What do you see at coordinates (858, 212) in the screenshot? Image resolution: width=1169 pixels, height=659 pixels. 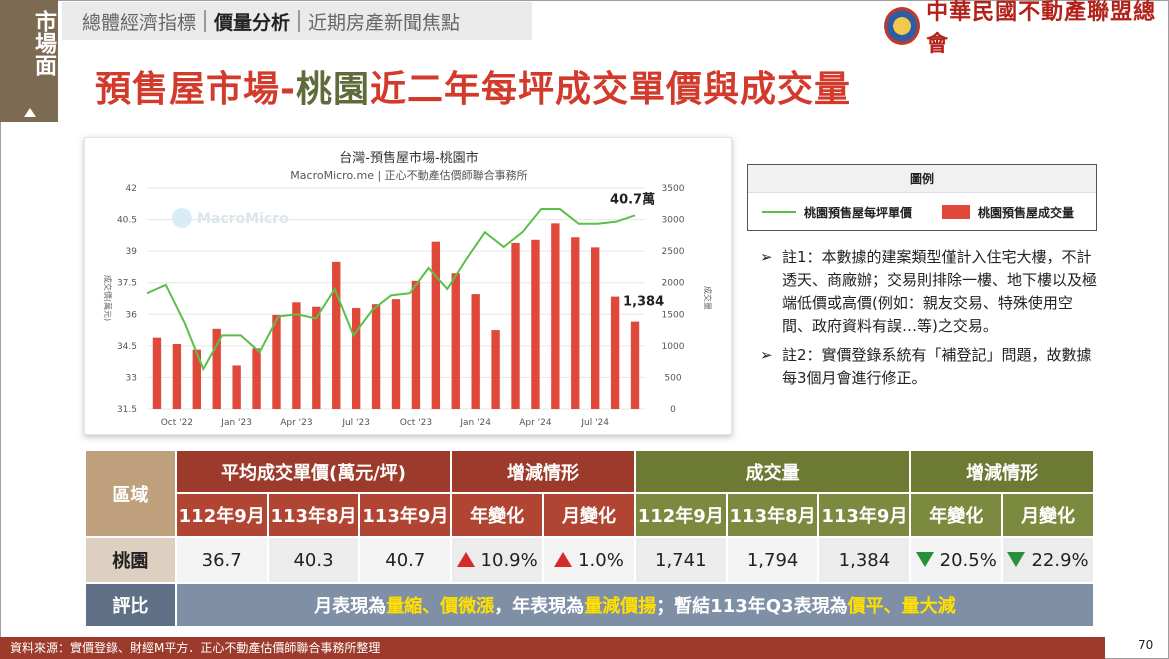 I see `legend-line-label: 桃園預售屋每坪單價` at bounding box center [858, 212].